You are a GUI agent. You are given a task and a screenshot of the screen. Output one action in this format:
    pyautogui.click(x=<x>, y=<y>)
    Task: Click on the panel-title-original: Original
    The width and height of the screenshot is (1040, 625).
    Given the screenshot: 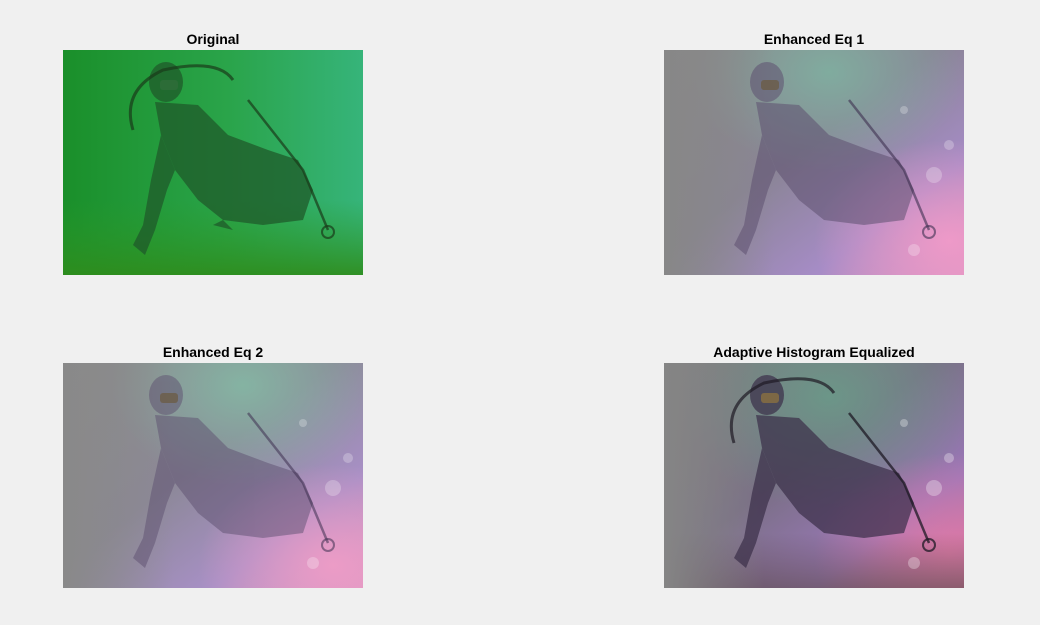 What is the action you would take?
    pyautogui.click(x=213, y=39)
    